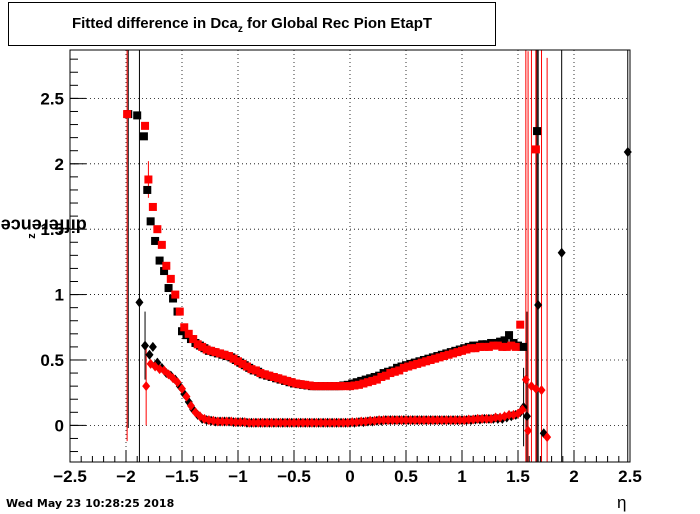  I want to click on x-axis-label: η, so click(622, 502).